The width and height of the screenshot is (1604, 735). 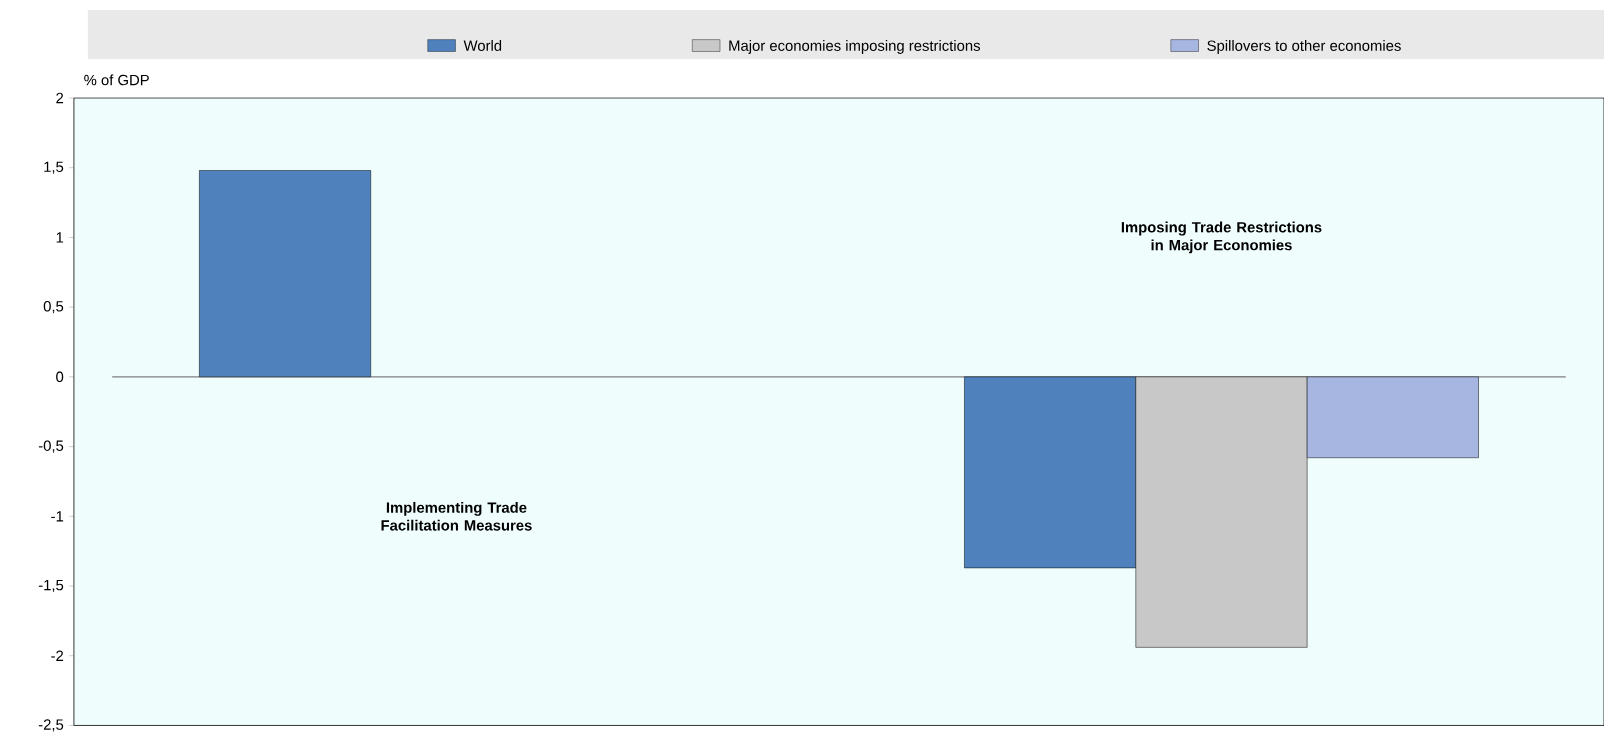 What do you see at coordinates (53, 307) in the screenshot?
I see `y-tick-label: 0,5` at bounding box center [53, 307].